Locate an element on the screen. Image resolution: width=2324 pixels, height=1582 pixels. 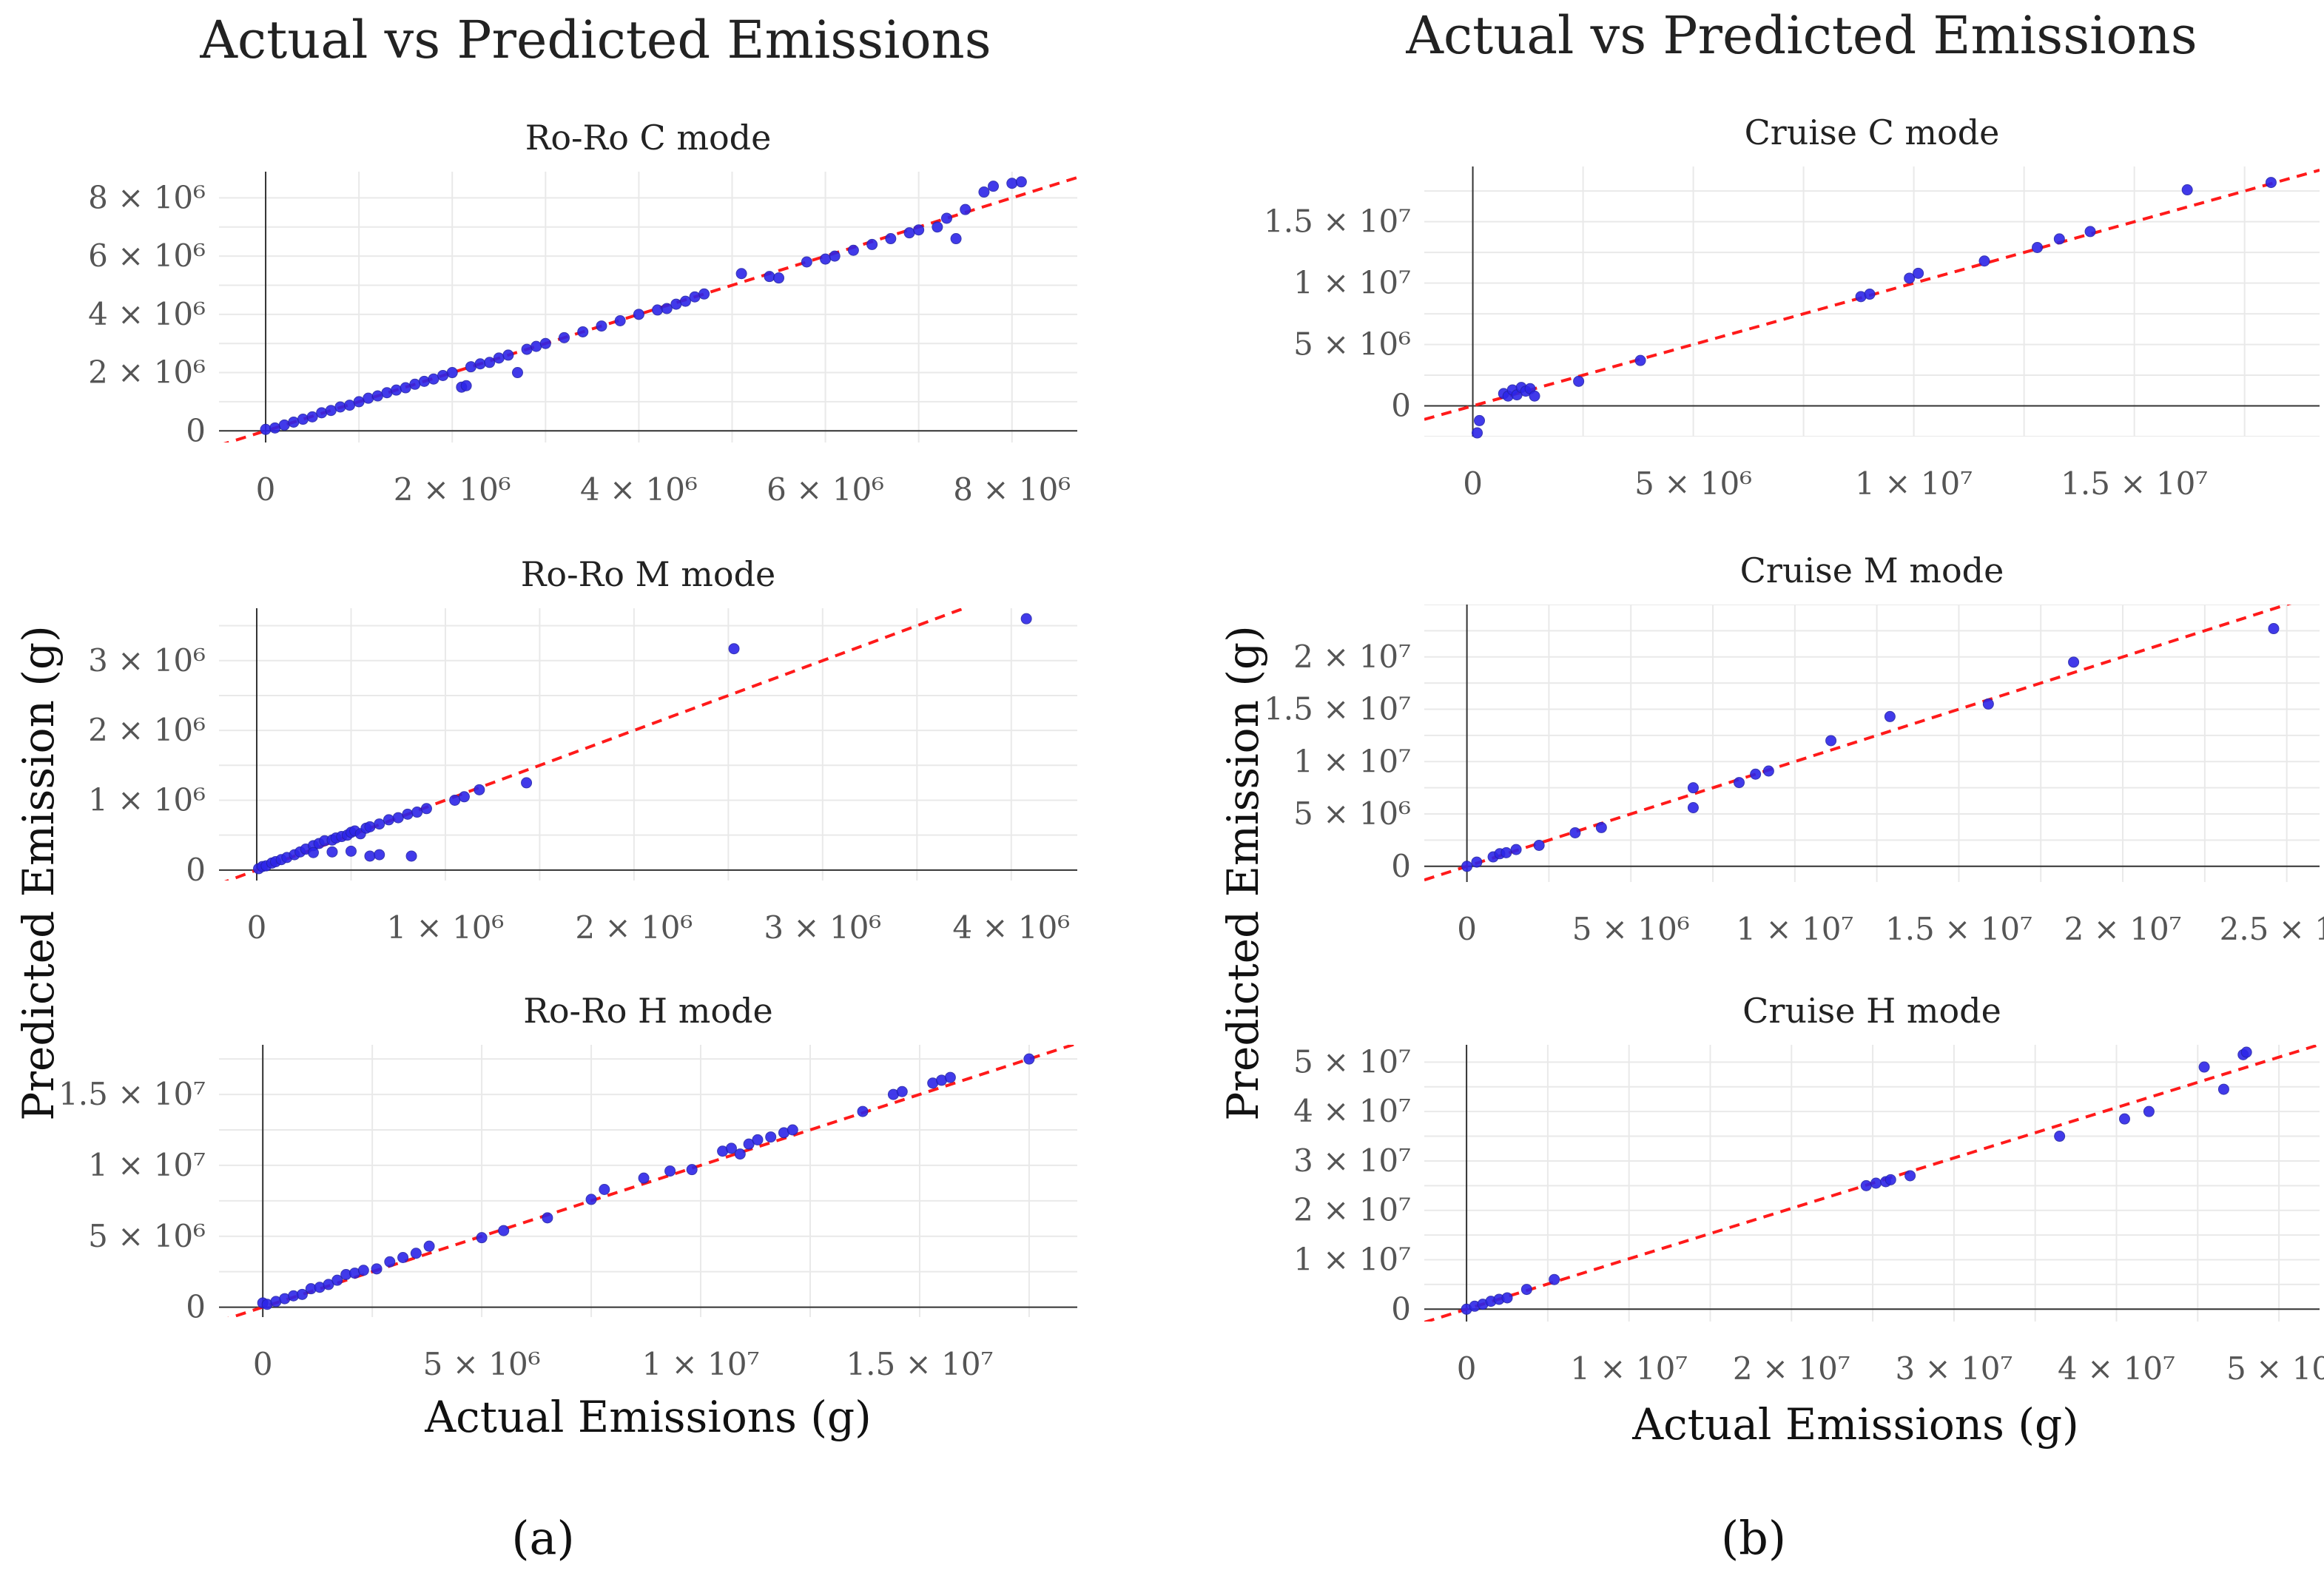
x-tick-label: 5 × 10 is located at coordinates (2275, 1368).